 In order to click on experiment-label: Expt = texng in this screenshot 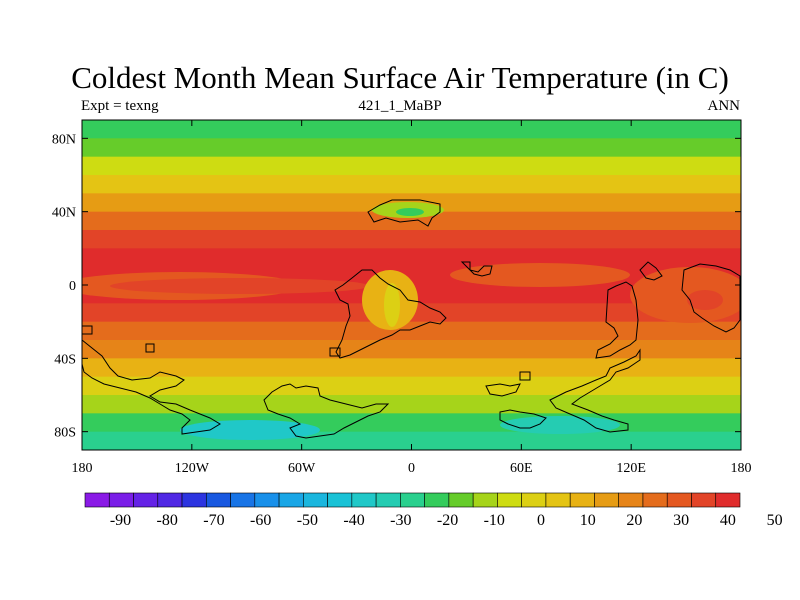, I will do `click(120, 106)`.